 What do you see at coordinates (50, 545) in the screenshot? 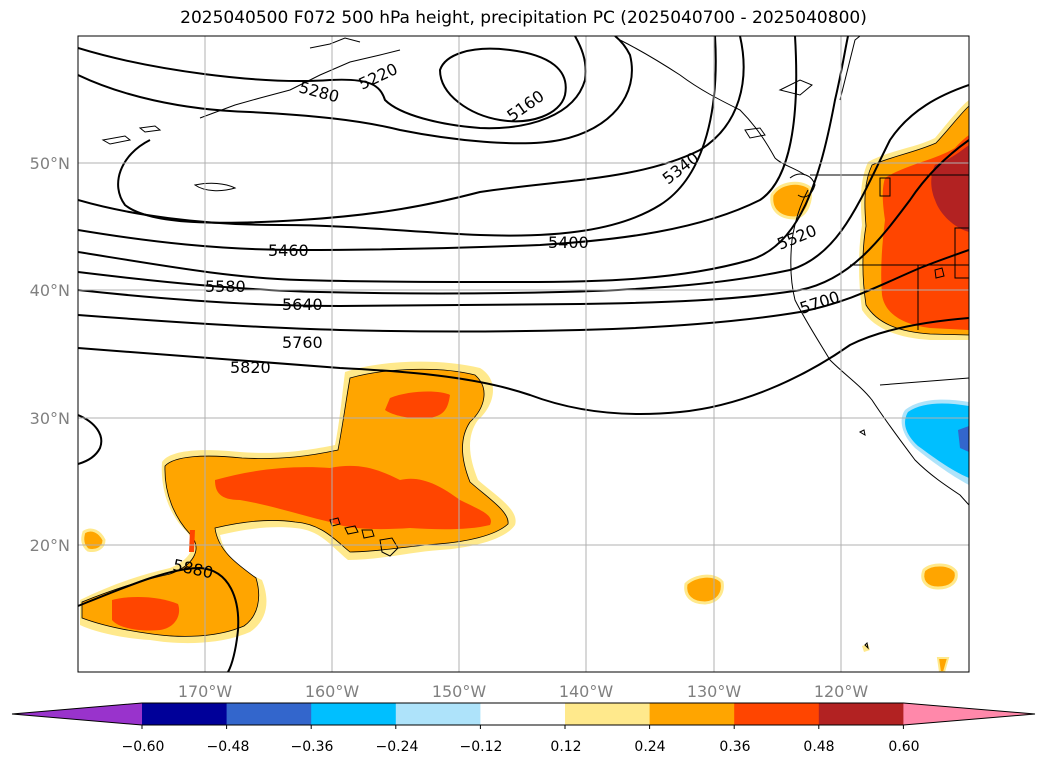
I see `lat-label-20n: 20°N` at bounding box center [50, 545].